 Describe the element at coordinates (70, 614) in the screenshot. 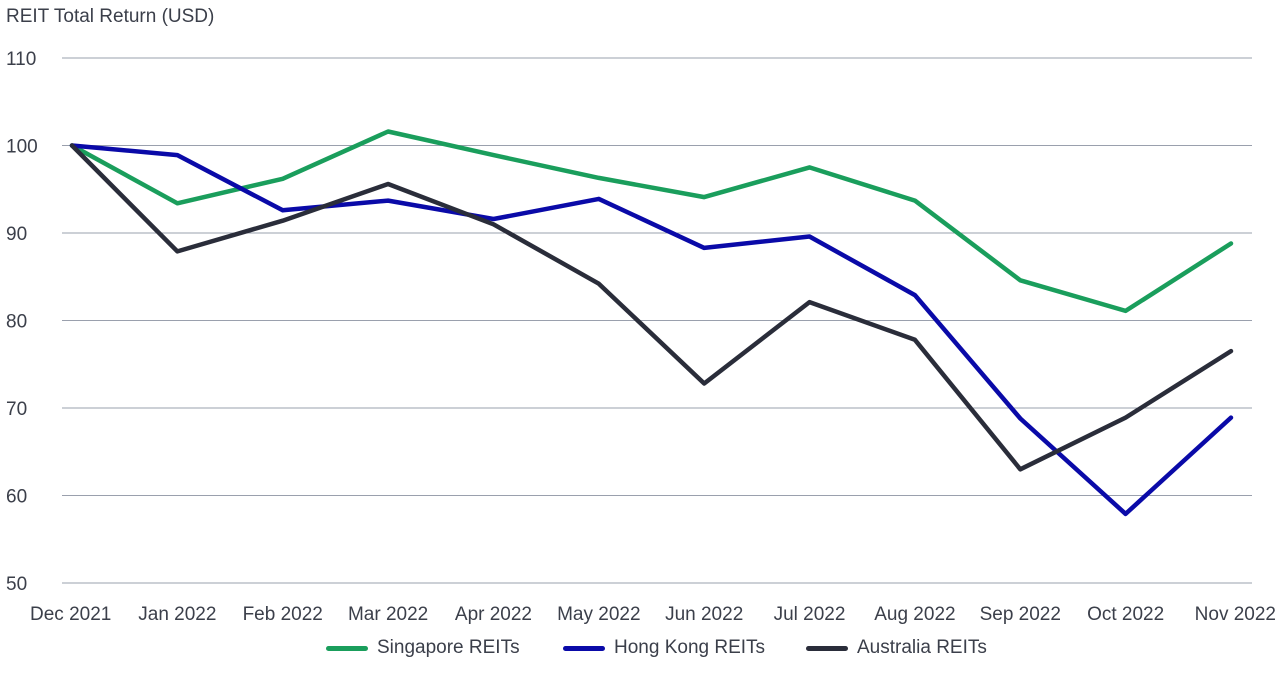

I see `x-tick-label: Dec 2021` at that location.